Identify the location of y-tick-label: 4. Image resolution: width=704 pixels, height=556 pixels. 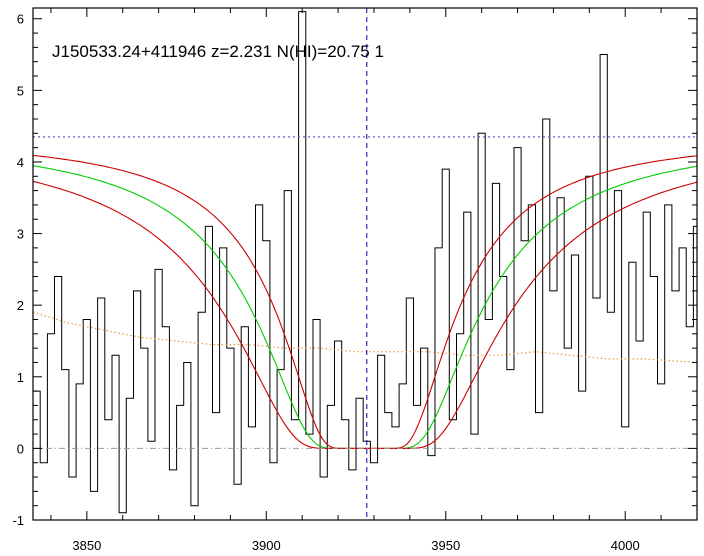
(20, 162).